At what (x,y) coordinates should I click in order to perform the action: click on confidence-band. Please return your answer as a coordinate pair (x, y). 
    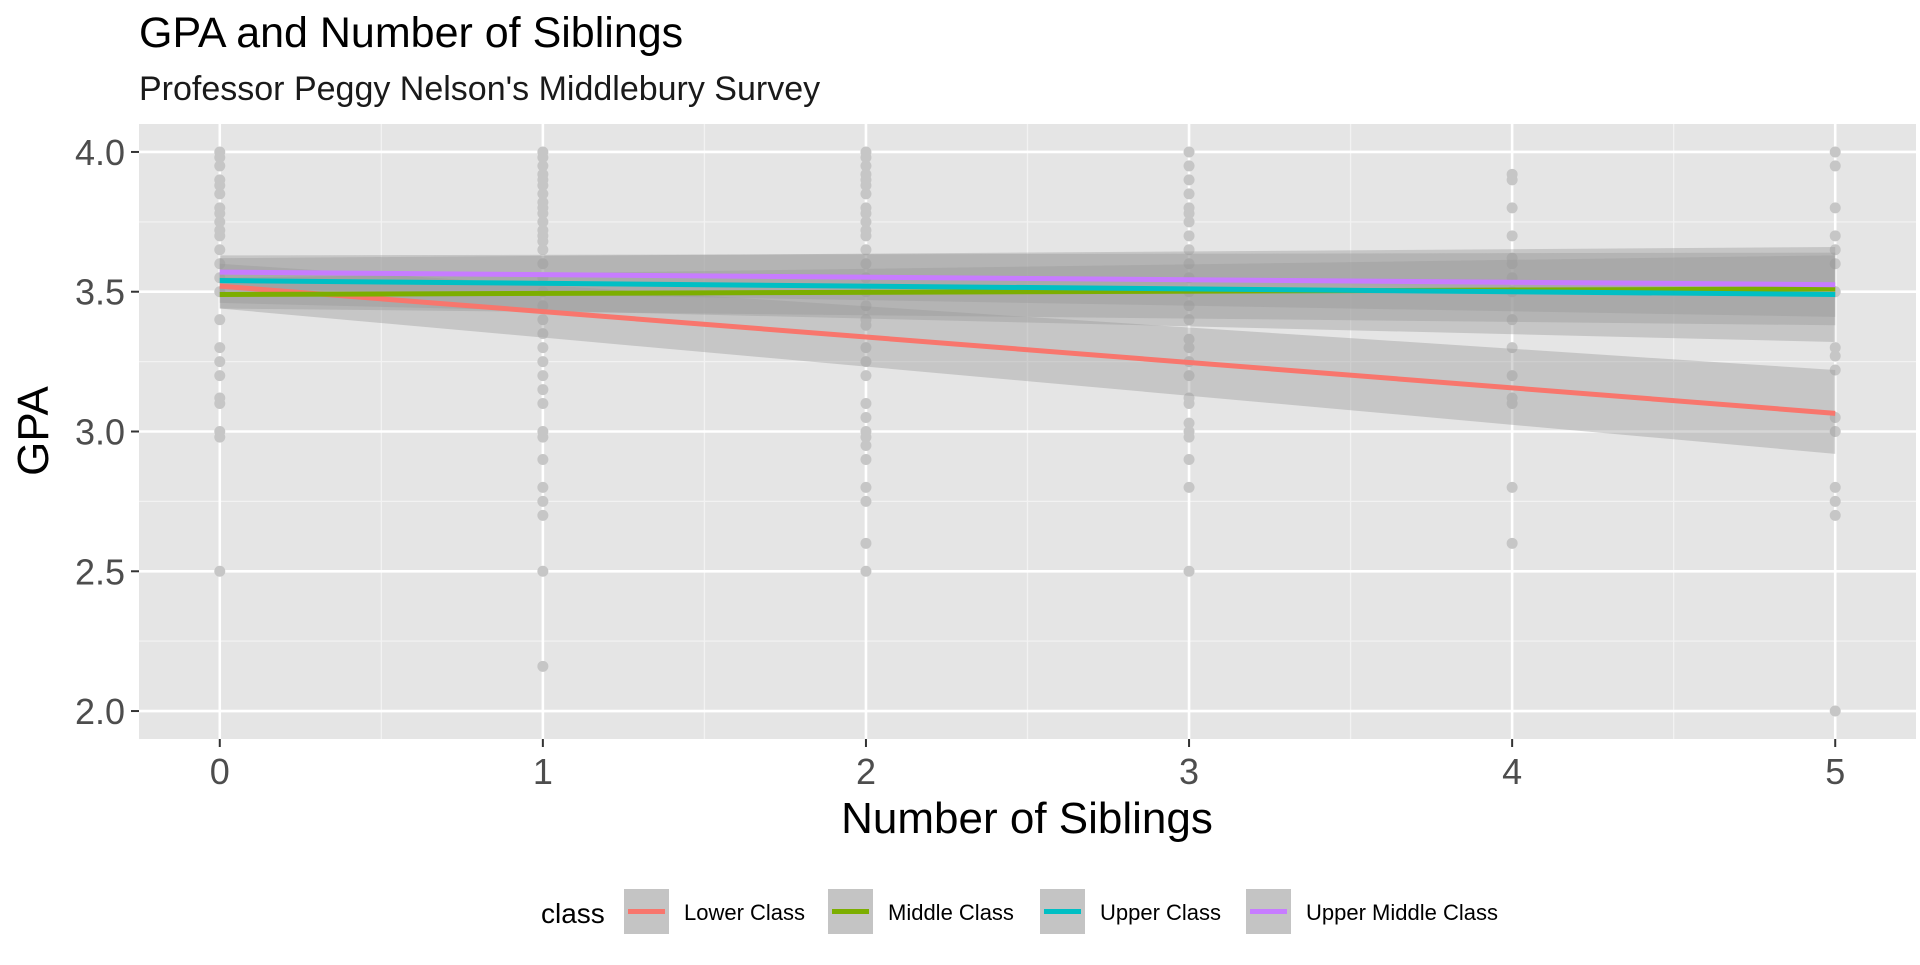
    Looking at the image, I should click on (1027, 284).